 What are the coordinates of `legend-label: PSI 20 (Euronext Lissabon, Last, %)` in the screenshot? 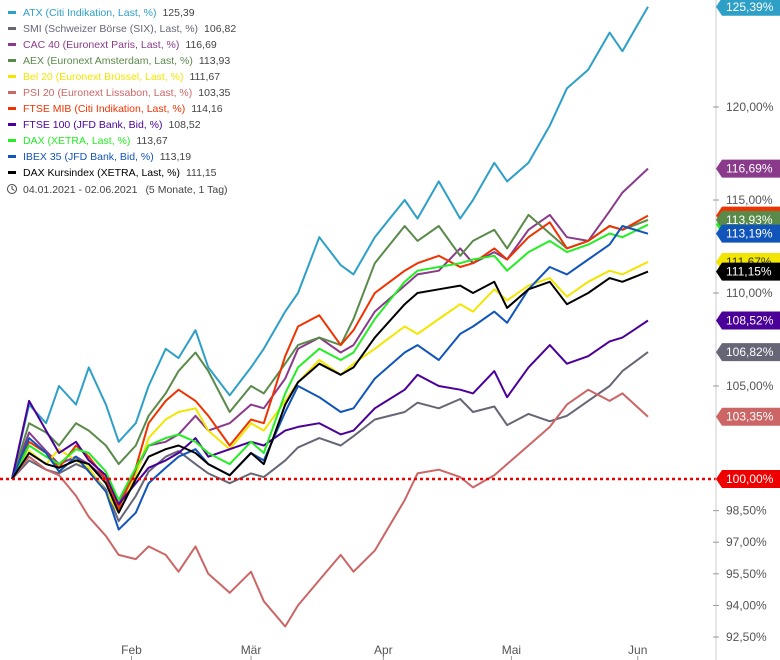 It's located at (107, 93).